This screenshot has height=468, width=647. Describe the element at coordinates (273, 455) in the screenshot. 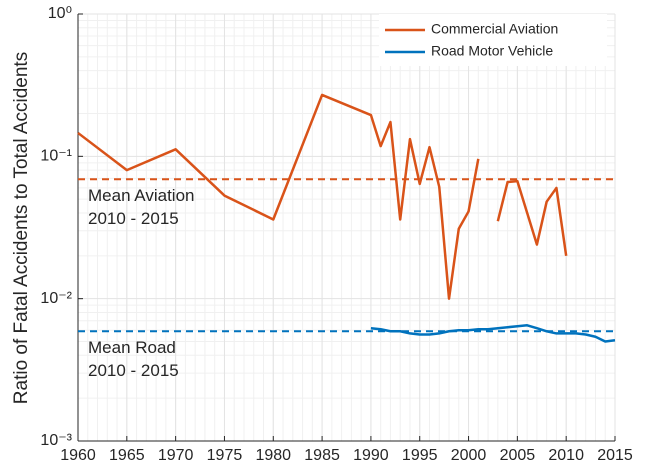

I see `x-tick-label: 1980` at that location.